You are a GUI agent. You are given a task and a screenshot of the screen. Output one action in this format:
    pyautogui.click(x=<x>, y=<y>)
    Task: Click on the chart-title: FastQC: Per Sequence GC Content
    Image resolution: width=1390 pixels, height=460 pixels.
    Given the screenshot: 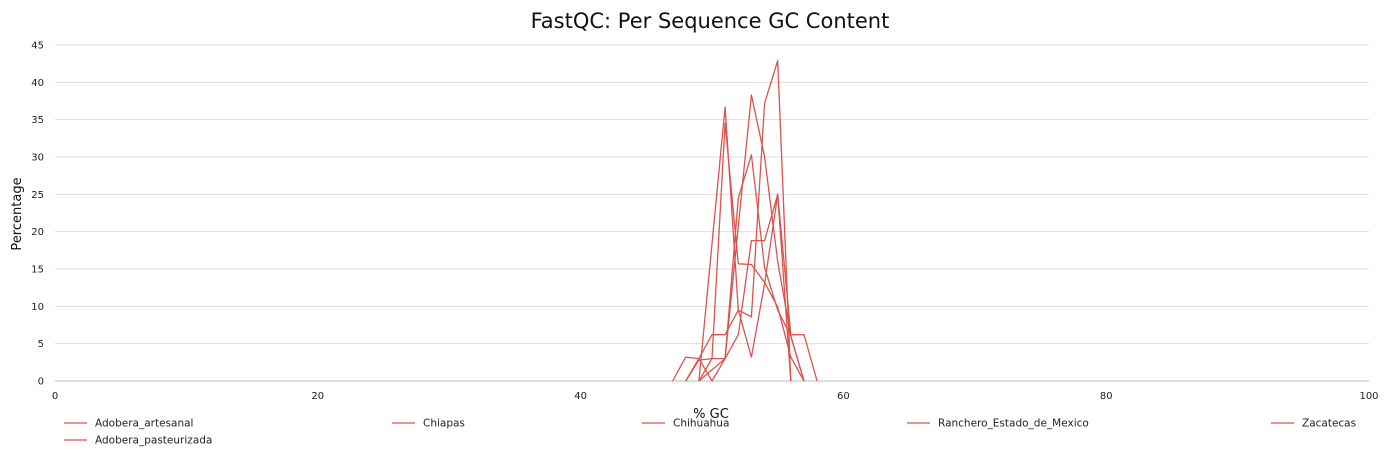 What is the action you would take?
    pyautogui.click(x=710, y=21)
    